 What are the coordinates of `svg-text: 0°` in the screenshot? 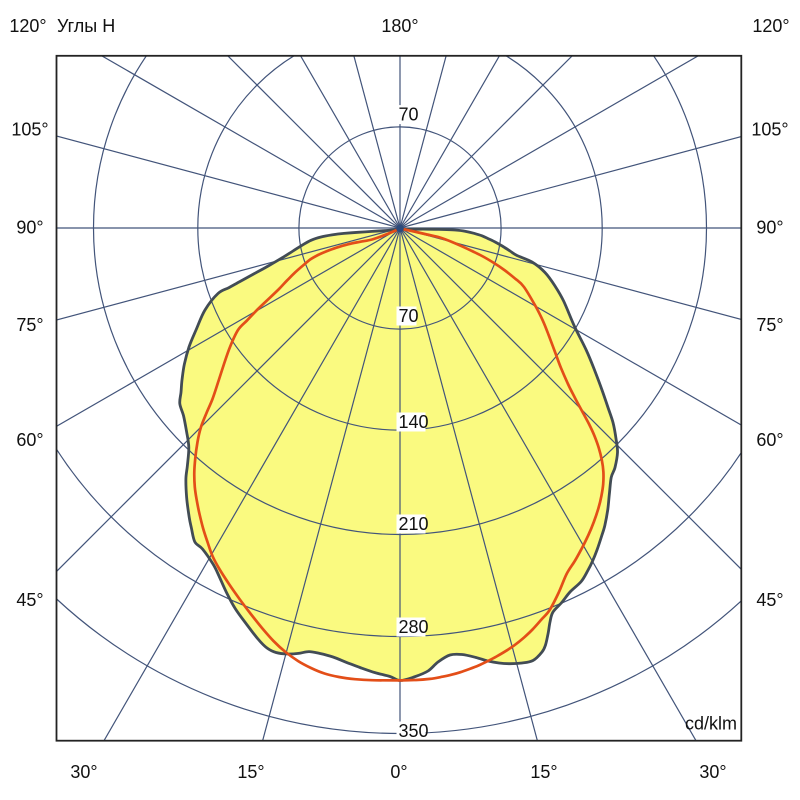 It's located at (398, 772).